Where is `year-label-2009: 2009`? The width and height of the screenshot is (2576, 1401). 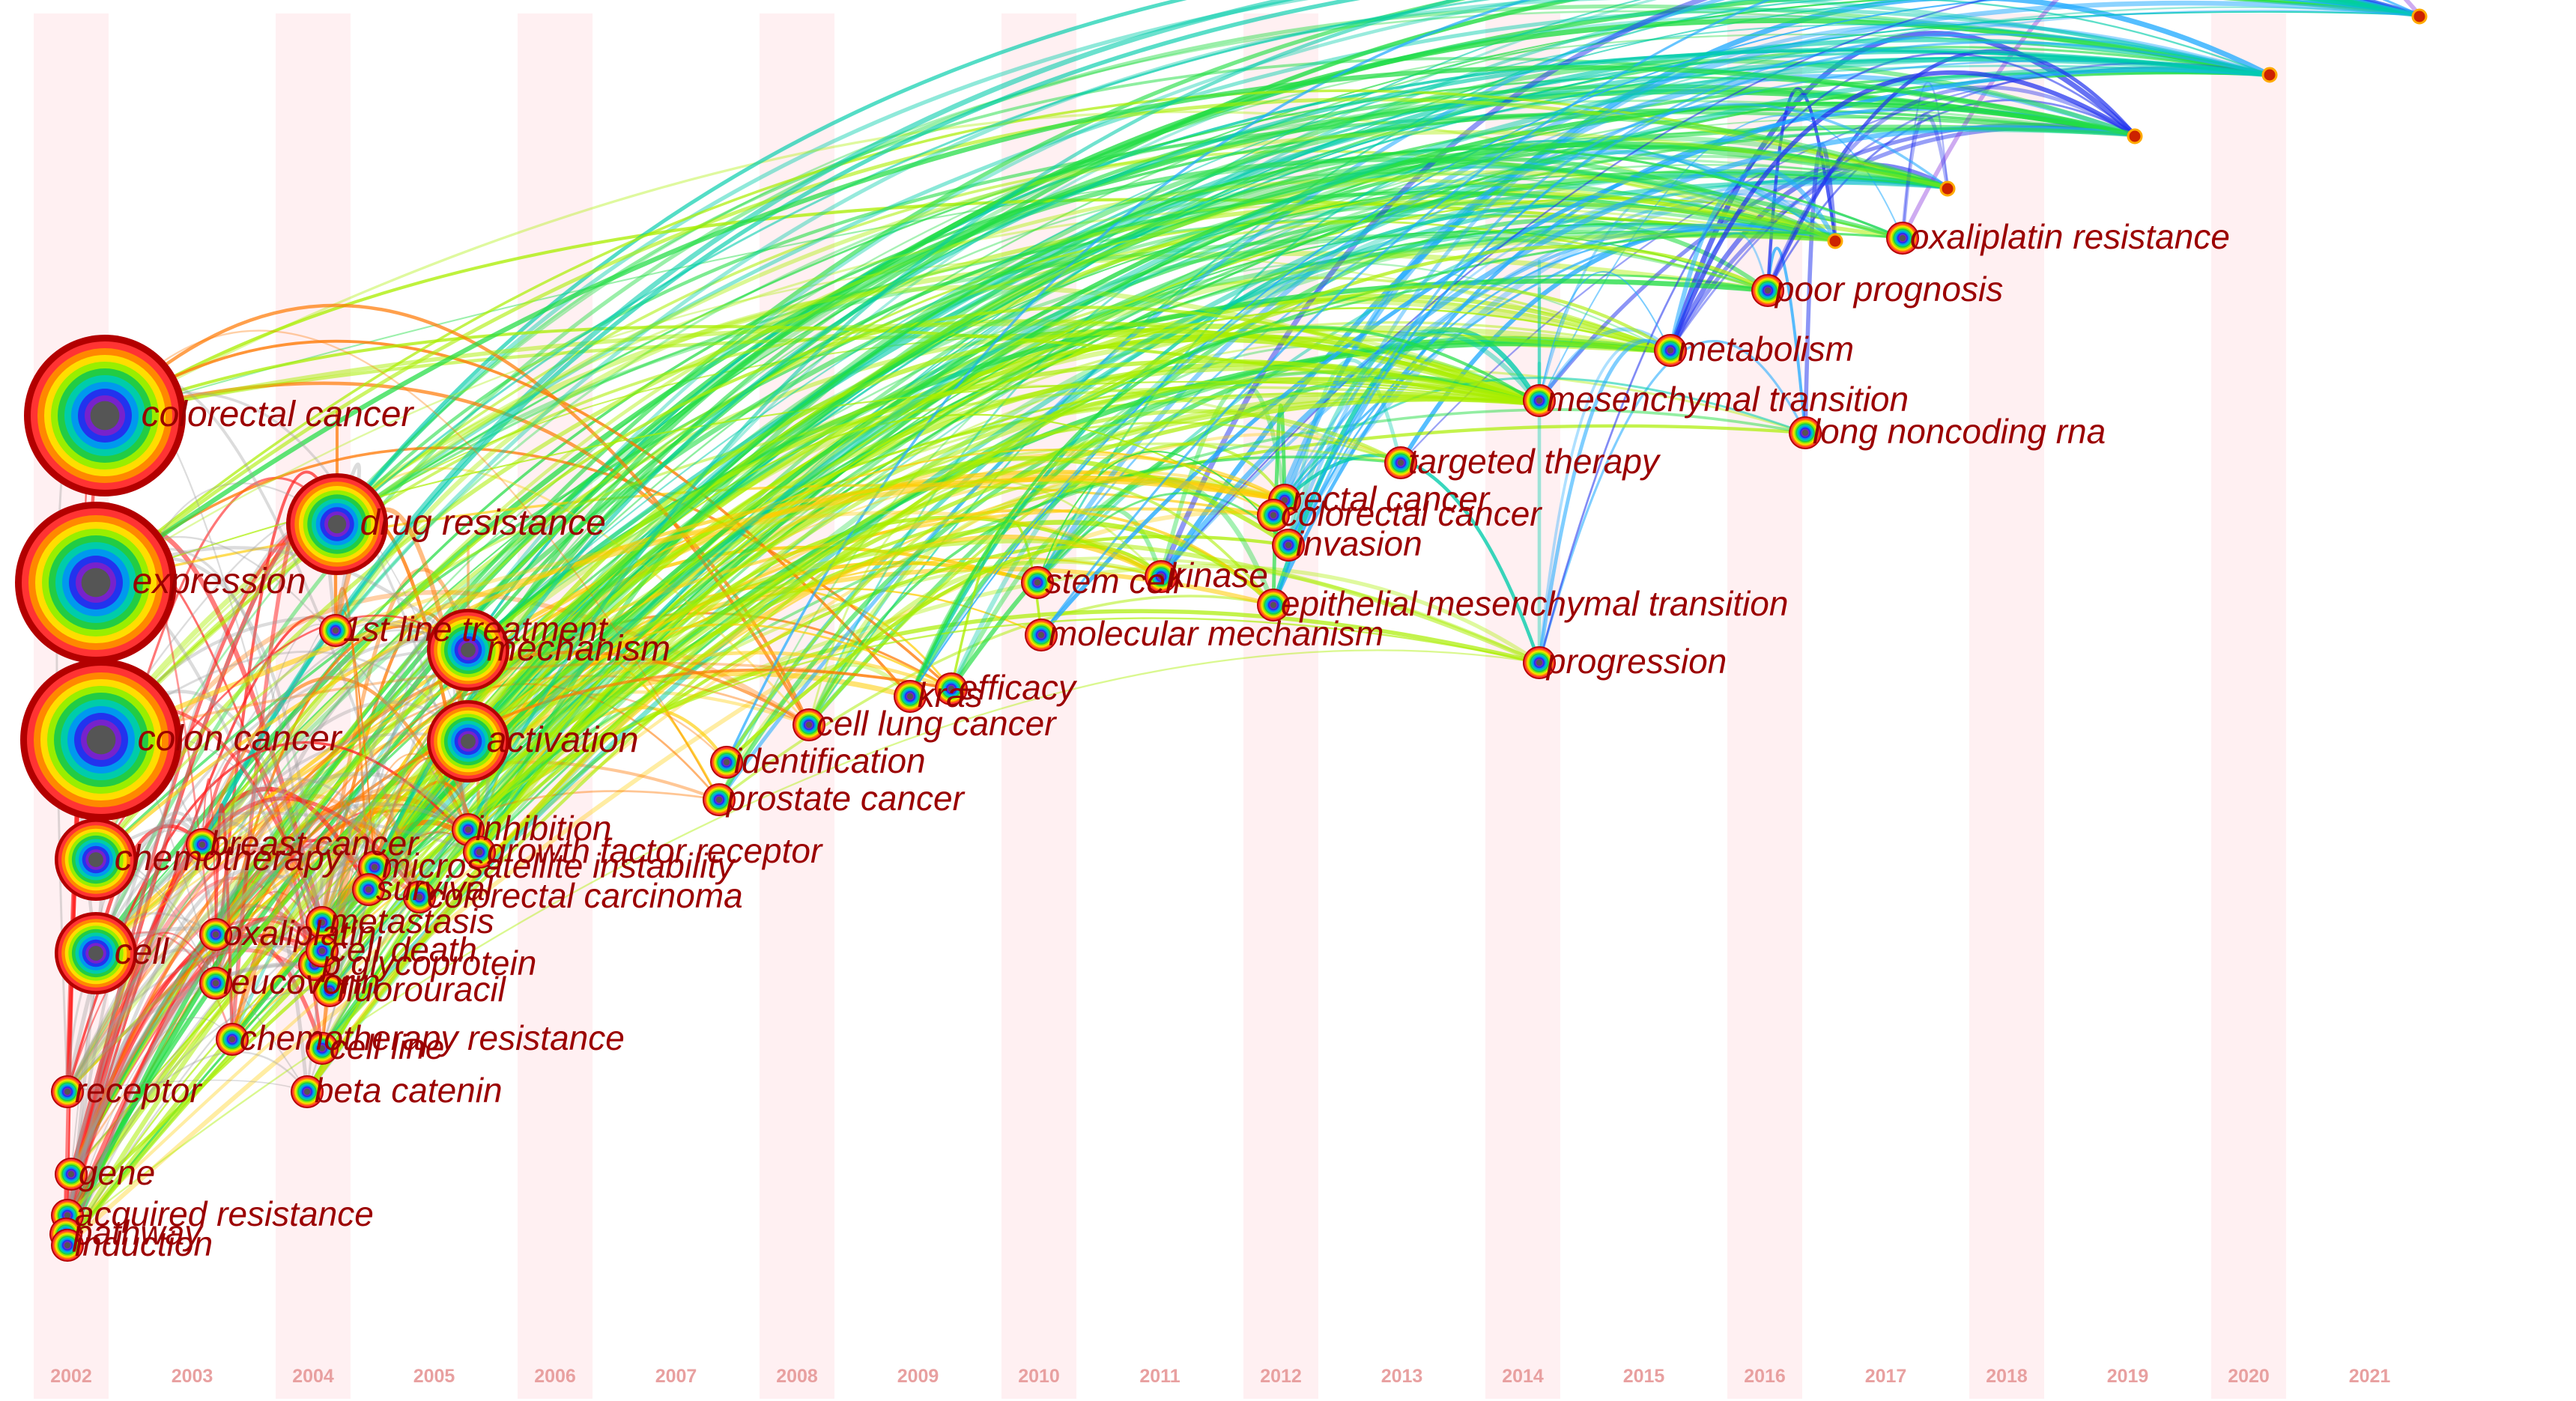 year-label-2009: 2009 is located at coordinates (918, 1376).